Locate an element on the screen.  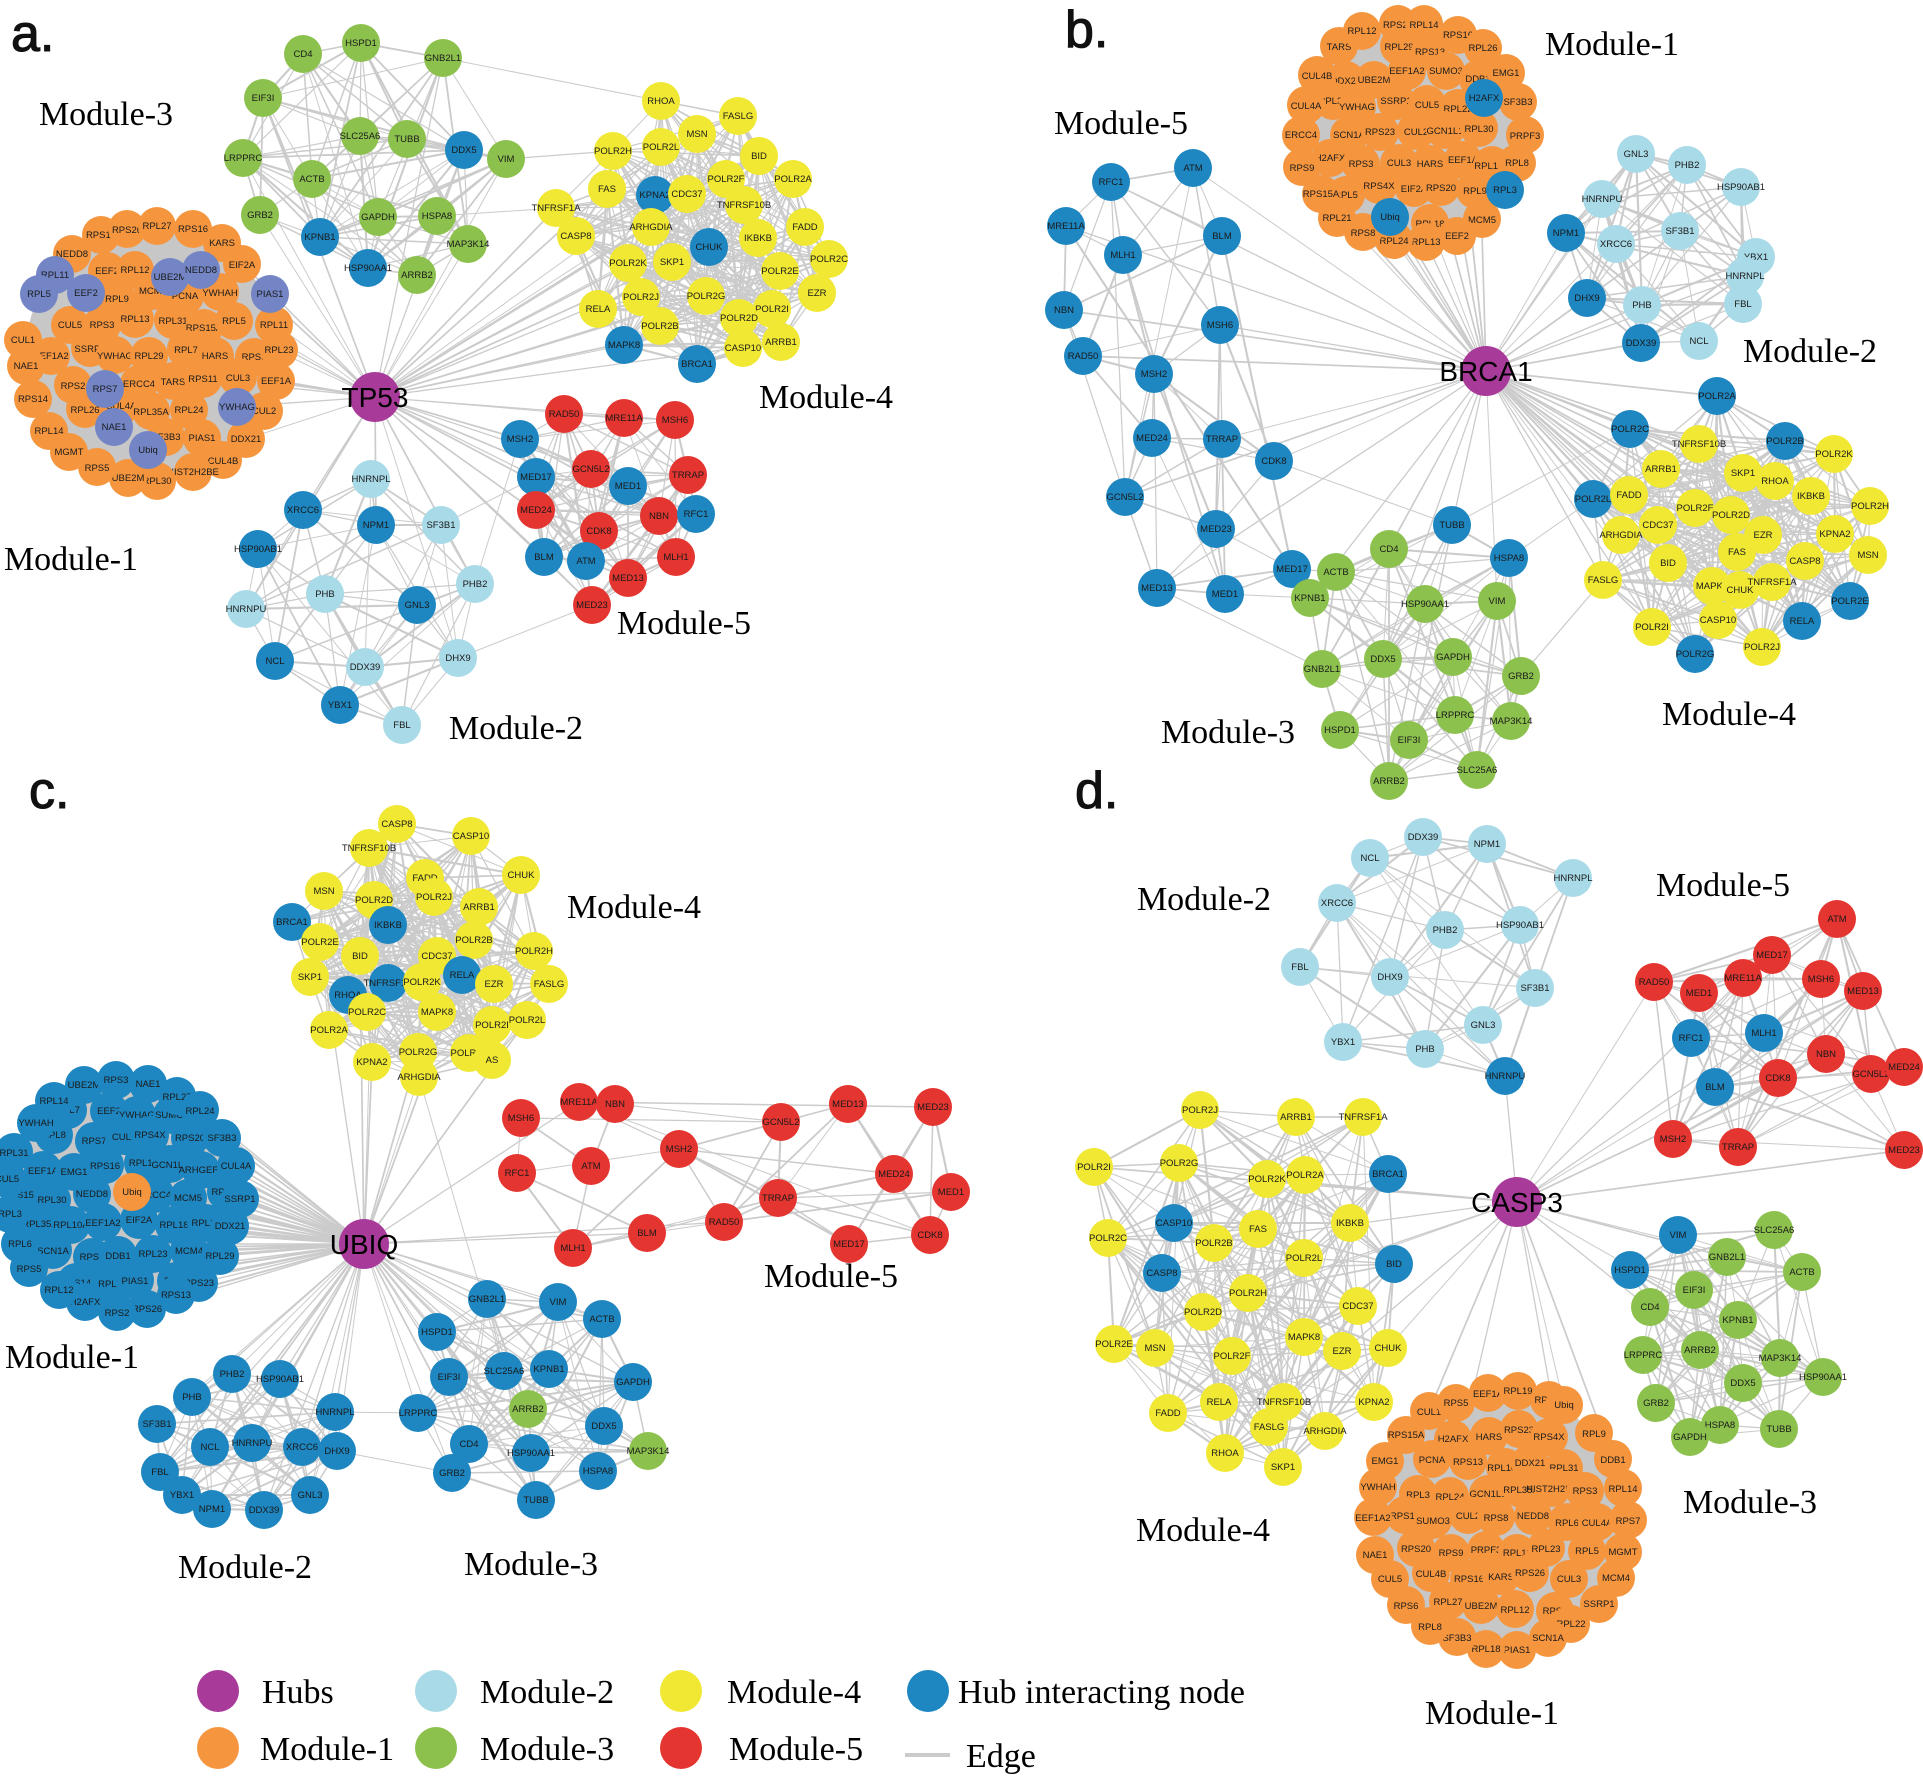
svg-text: Ubiq is located at coordinates (148, 450).